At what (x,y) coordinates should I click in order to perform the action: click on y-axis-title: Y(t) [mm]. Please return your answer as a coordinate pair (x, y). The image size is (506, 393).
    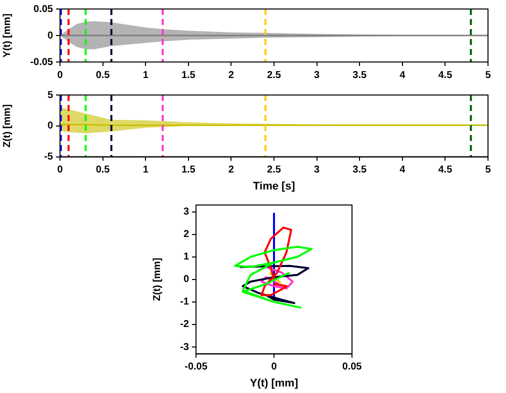
    Looking at the image, I should click on (7, 36).